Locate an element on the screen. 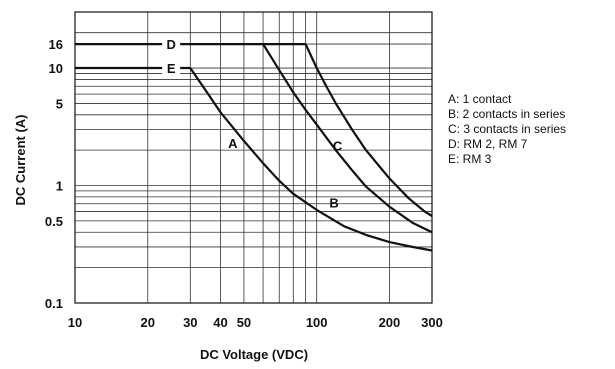 This screenshot has height=369, width=615. curve-c is located at coordinates (368, 130).